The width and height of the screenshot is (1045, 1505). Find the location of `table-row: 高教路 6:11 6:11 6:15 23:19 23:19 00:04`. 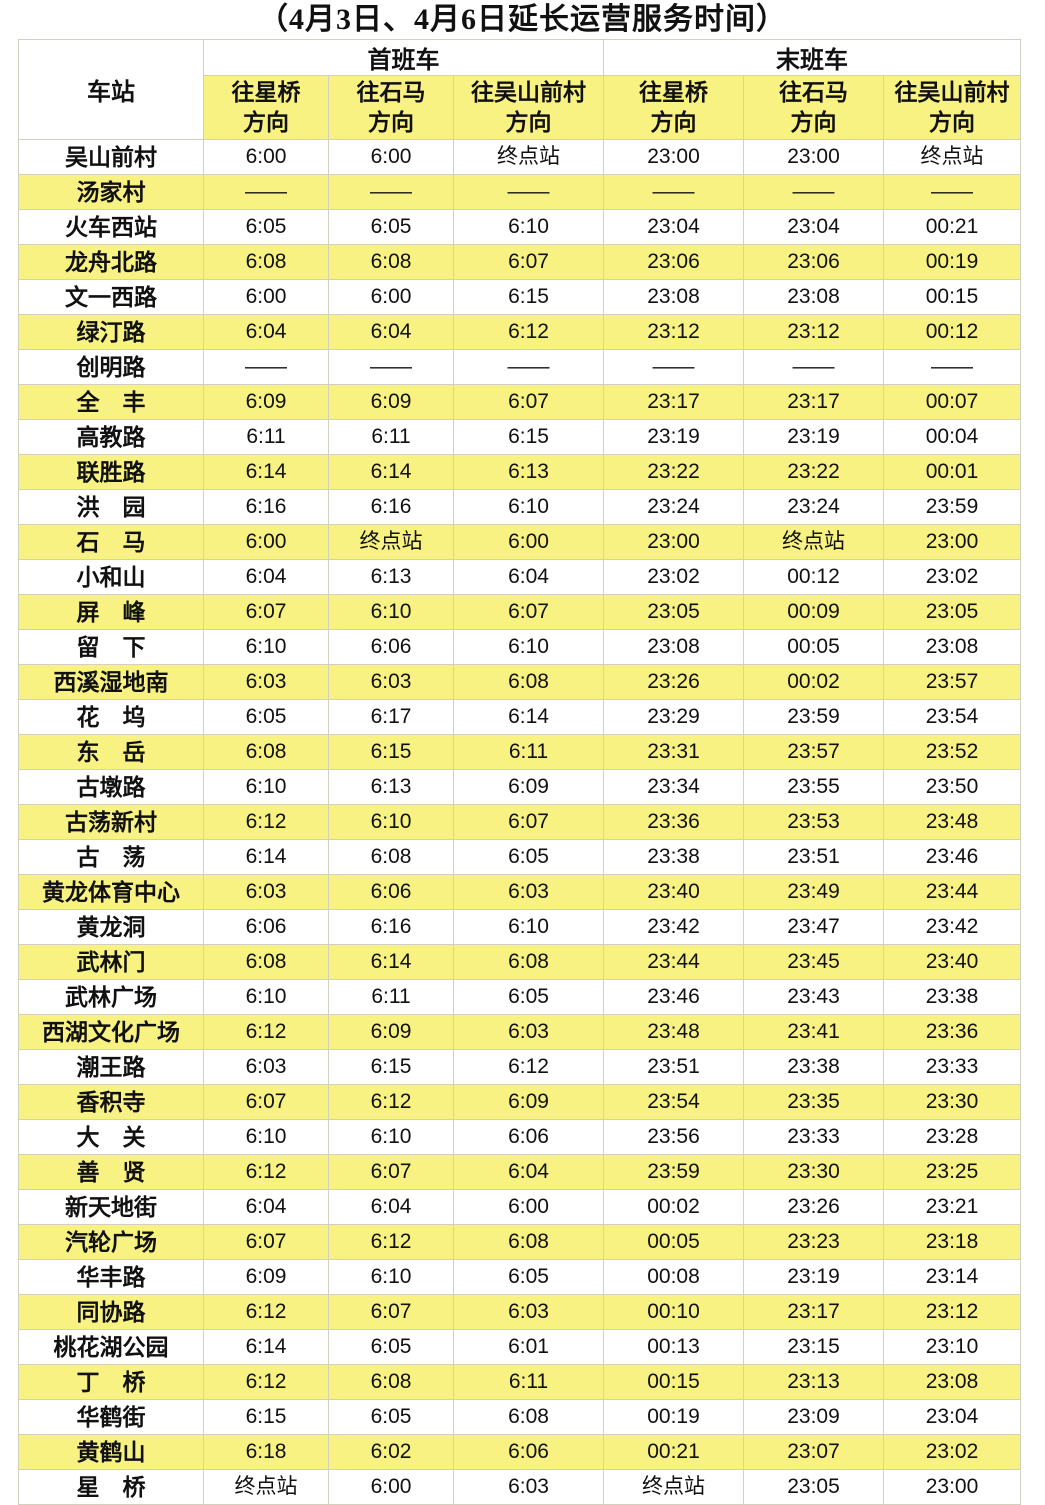

table-row: 高教路 6:11 6:11 6:15 23:19 23:19 00:04 is located at coordinates (520, 437).